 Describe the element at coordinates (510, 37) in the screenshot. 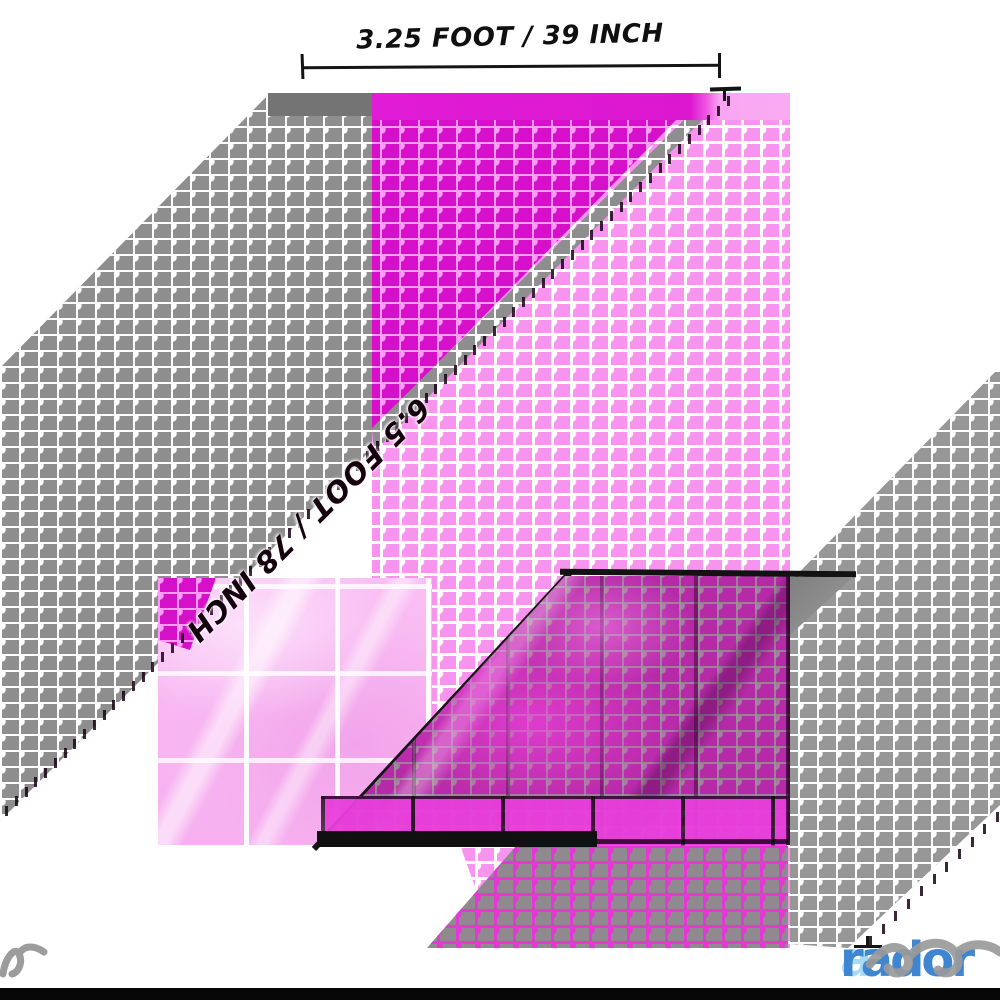

I see `width-dimension-label: 3.25 FOOT / 39 INCH` at that location.